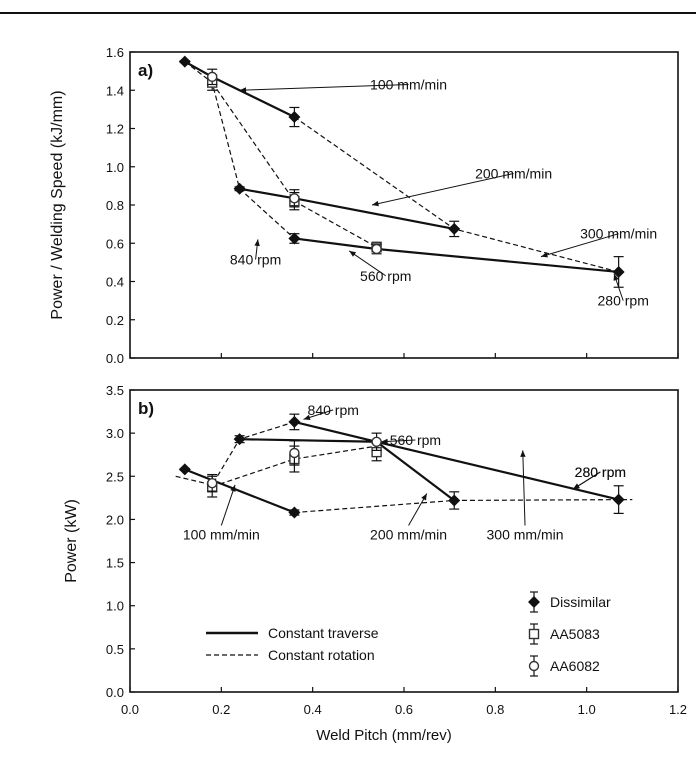 Image resolution: width=696 pixels, height=760 pixels. I want to click on panel-label: b), so click(146, 408).